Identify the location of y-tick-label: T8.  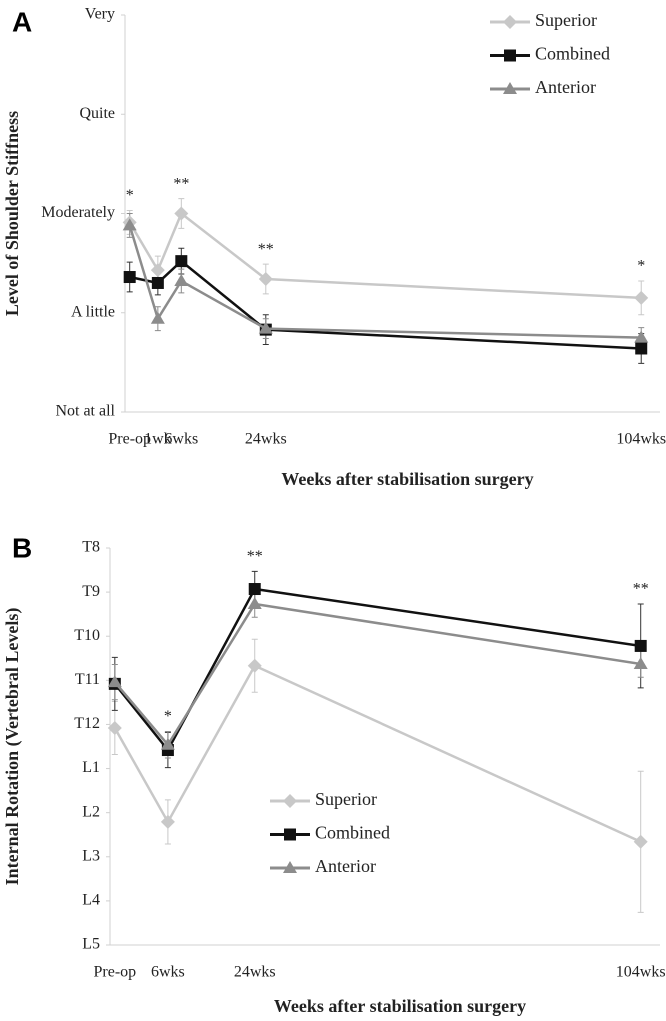
(91, 547).